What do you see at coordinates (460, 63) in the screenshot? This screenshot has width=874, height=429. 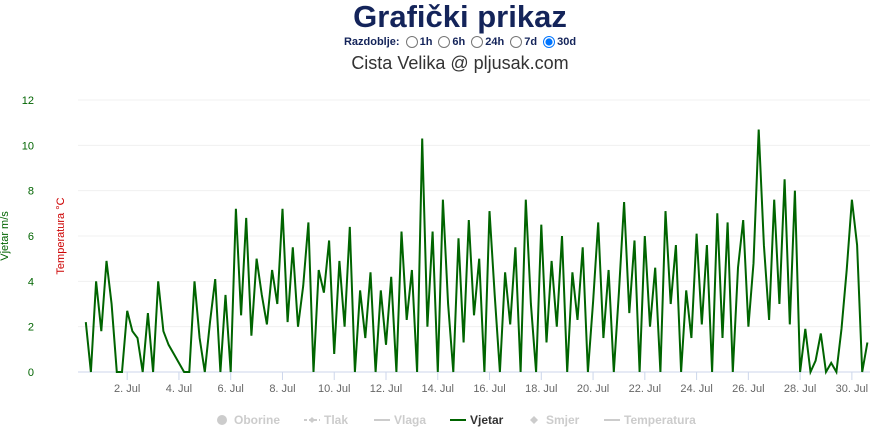 I see `subtitle: Cista Velika @ pljusak.com` at bounding box center [460, 63].